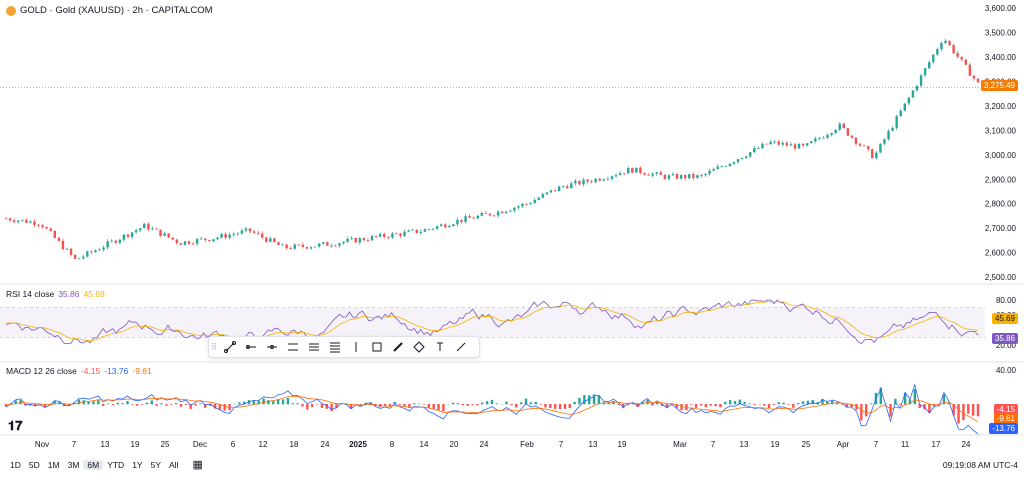 The height and width of the screenshot is (479, 1024). Describe the element at coordinates (156, 465) in the screenshot. I see `range-5y: 5Y` at that location.